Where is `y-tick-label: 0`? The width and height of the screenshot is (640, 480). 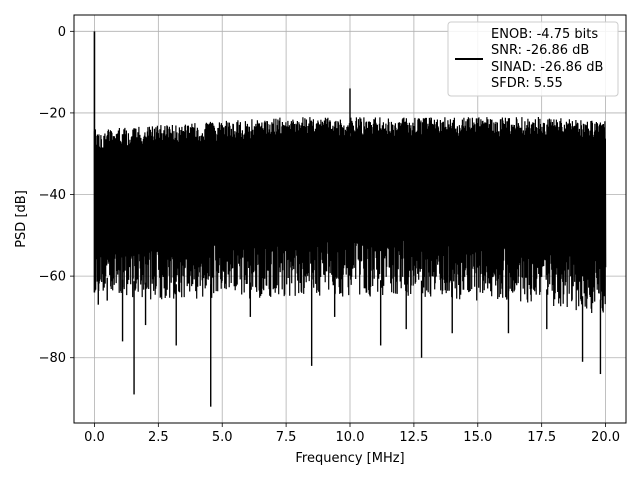 y-tick-label: 0 is located at coordinates (62, 32).